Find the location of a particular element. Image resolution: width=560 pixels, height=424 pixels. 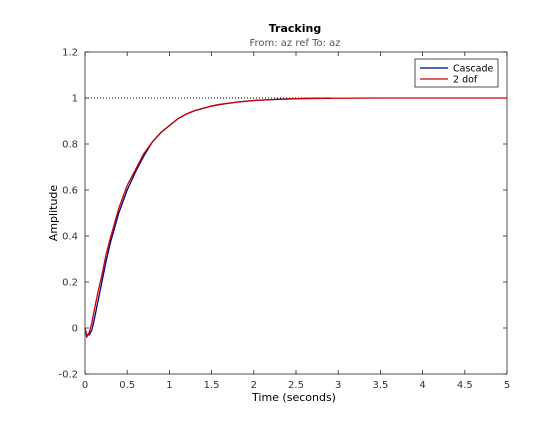

legend-box is located at coordinates (456, 73).